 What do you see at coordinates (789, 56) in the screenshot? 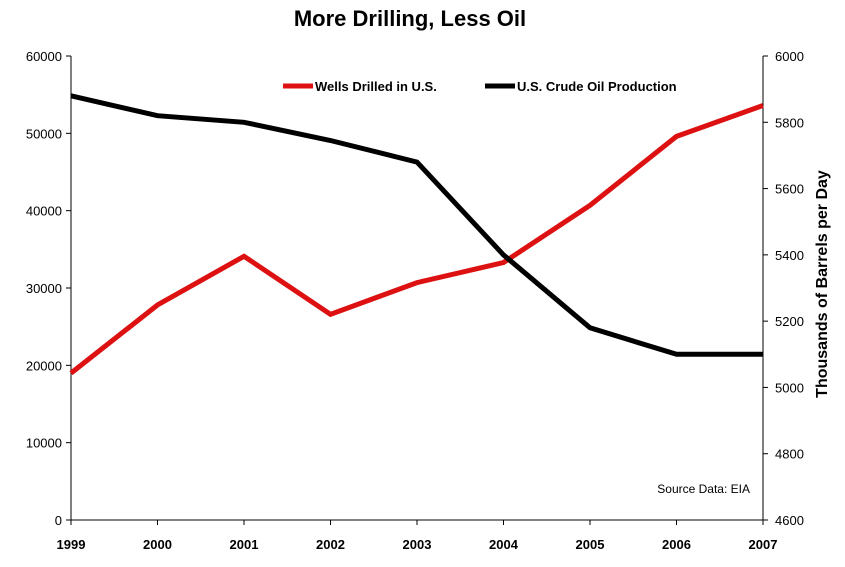
I see `y-right-tick-label: 6000` at bounding box center [789, 56].